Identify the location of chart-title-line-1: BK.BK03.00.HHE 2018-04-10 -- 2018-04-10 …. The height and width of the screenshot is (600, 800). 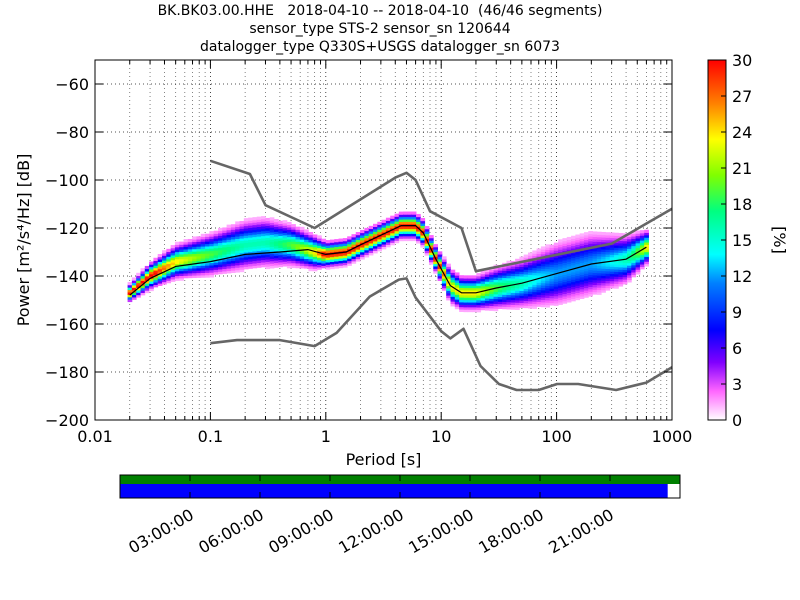
(380, 11).